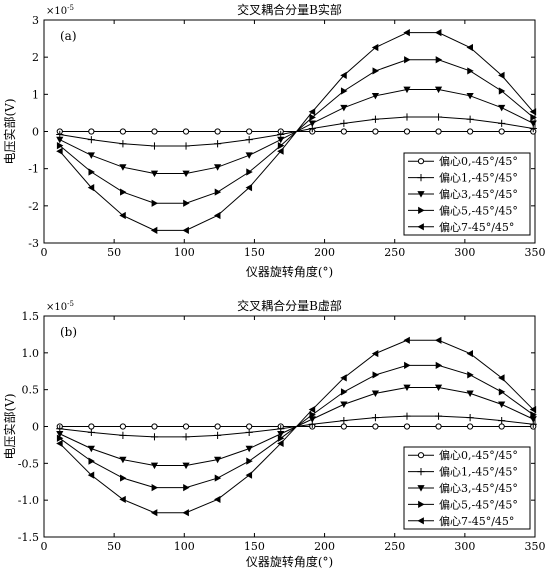 This screenshot has width=555, height=572. I want to click on x-tick-label: 200, so click(324, 546).